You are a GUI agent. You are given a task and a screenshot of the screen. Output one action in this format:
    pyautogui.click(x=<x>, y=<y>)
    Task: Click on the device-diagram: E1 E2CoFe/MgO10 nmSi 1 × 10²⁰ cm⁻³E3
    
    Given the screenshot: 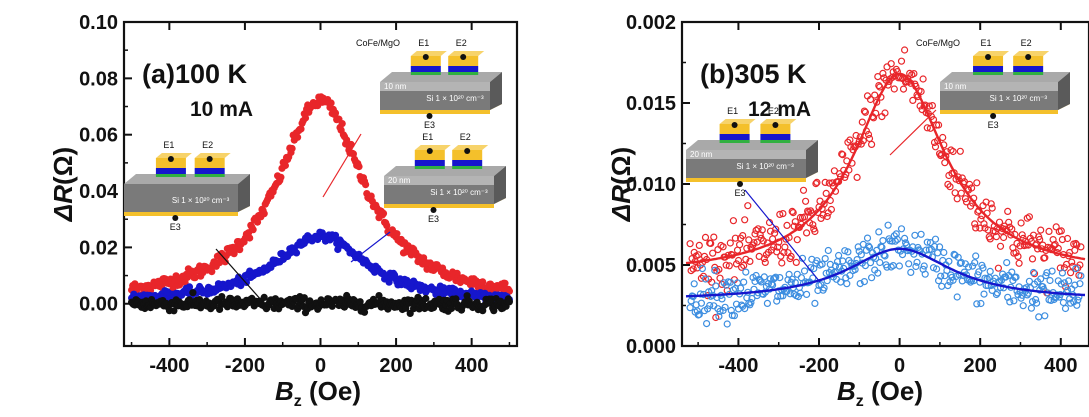 What is the action you would take?
    pyautogui.click(x=993, y=84)
    